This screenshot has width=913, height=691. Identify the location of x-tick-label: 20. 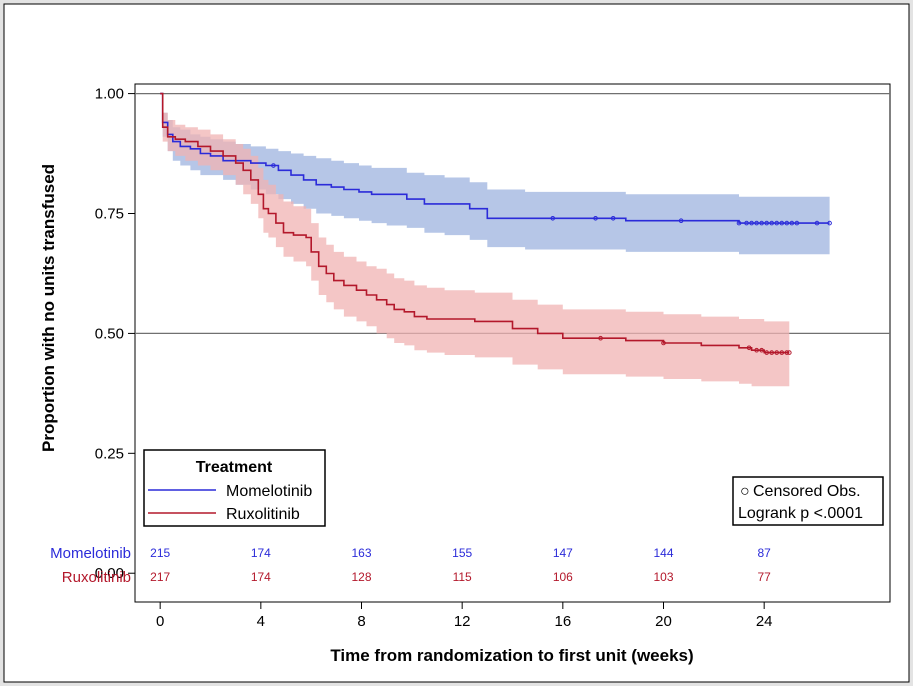
(663, 621).